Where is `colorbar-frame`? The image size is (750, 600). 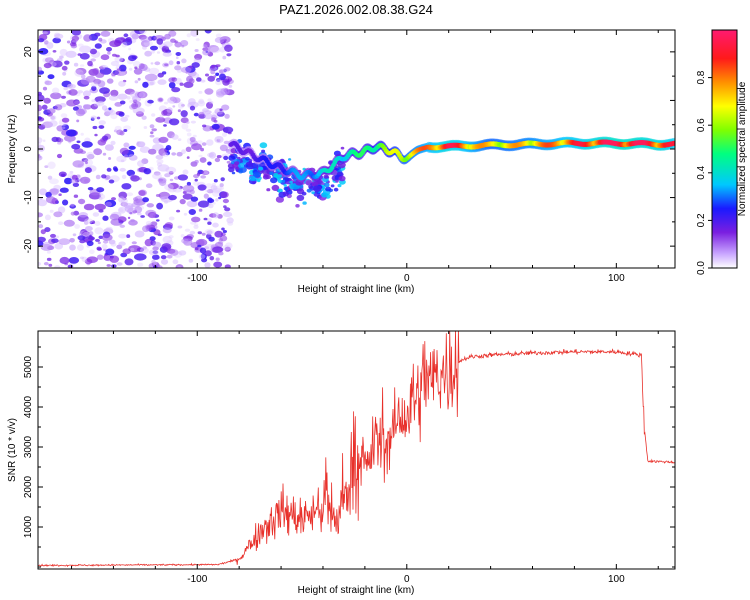
colorbar-frame is located at coordinates (724, 149).